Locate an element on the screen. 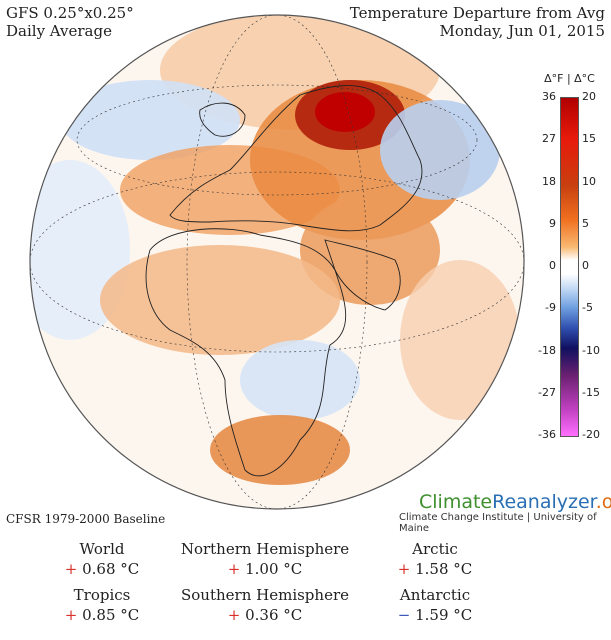 The height and width of the screenshot is (640, 611). east-cool-blob is located at coordinates (440, 150).